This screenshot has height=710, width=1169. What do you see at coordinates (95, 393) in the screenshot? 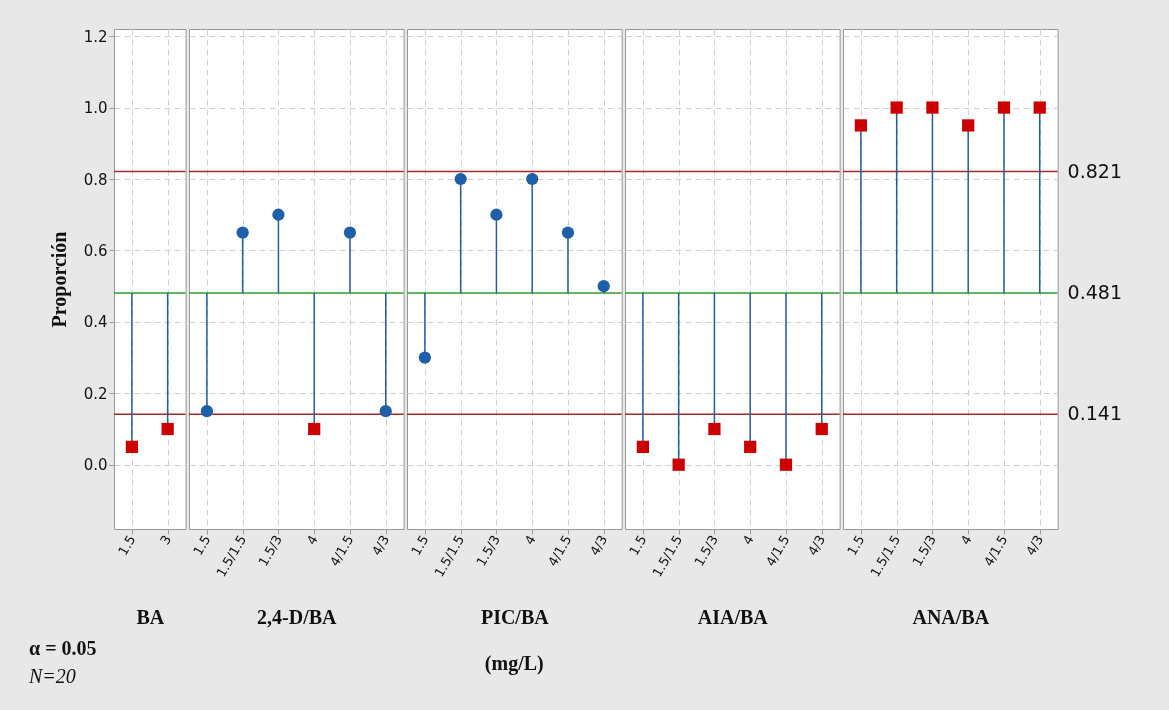
I see `y-tick-label: 0.2` at bounding box center [95, 393].